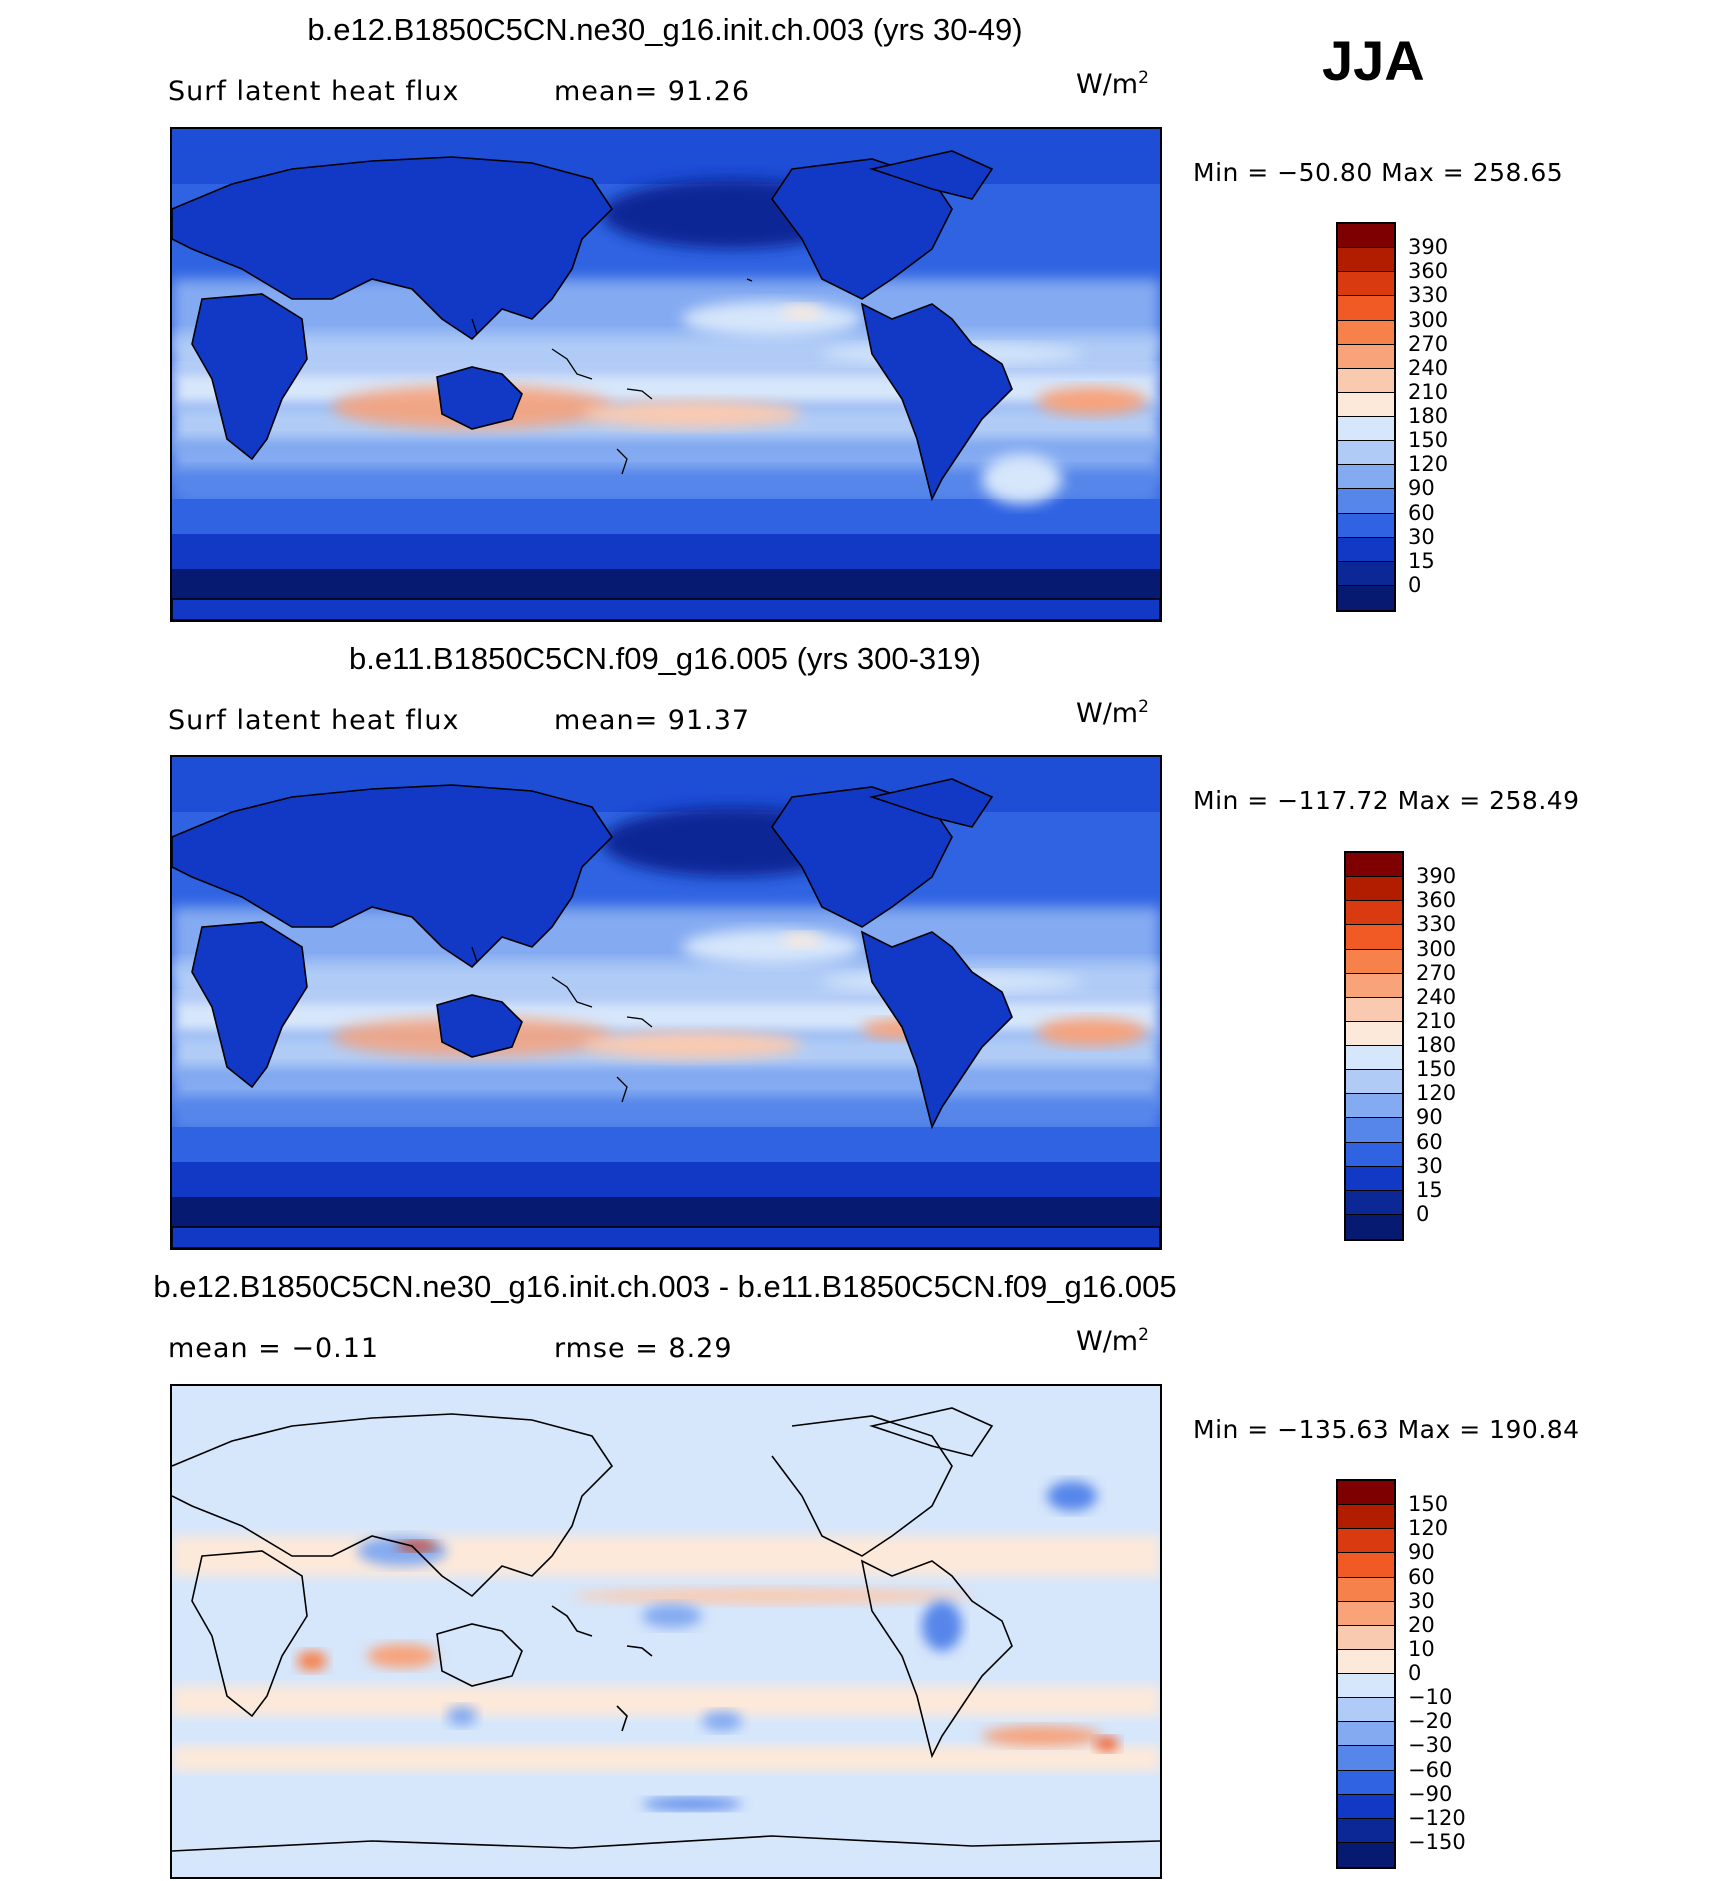 The height and width of the screenshot is (1881, 1710). I want to click on colorbar-tick-label: 180, so click(1436, 1045).